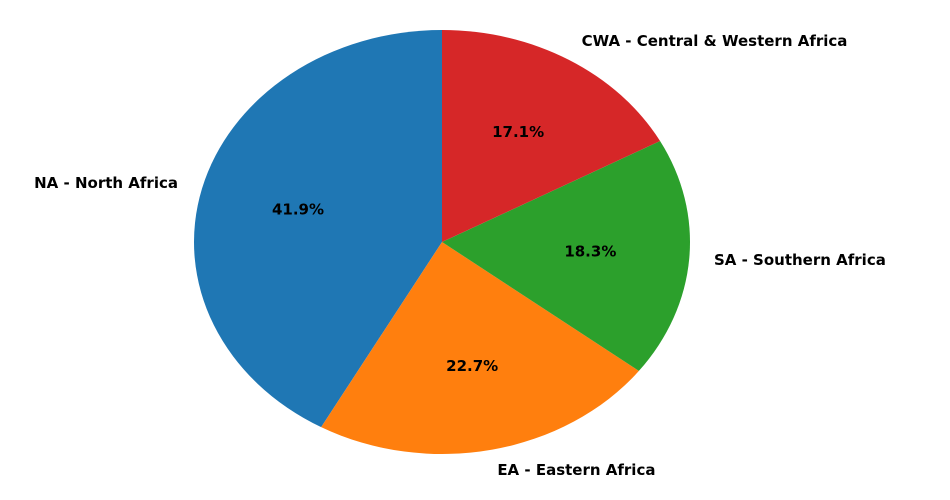 The height and width of the screenshot is (500, 950). What do you see at coordinates (715, 41) in the screenshot?
I see `slice-label: CWA - Central & Western Africa` at bounding box center [715, 41].